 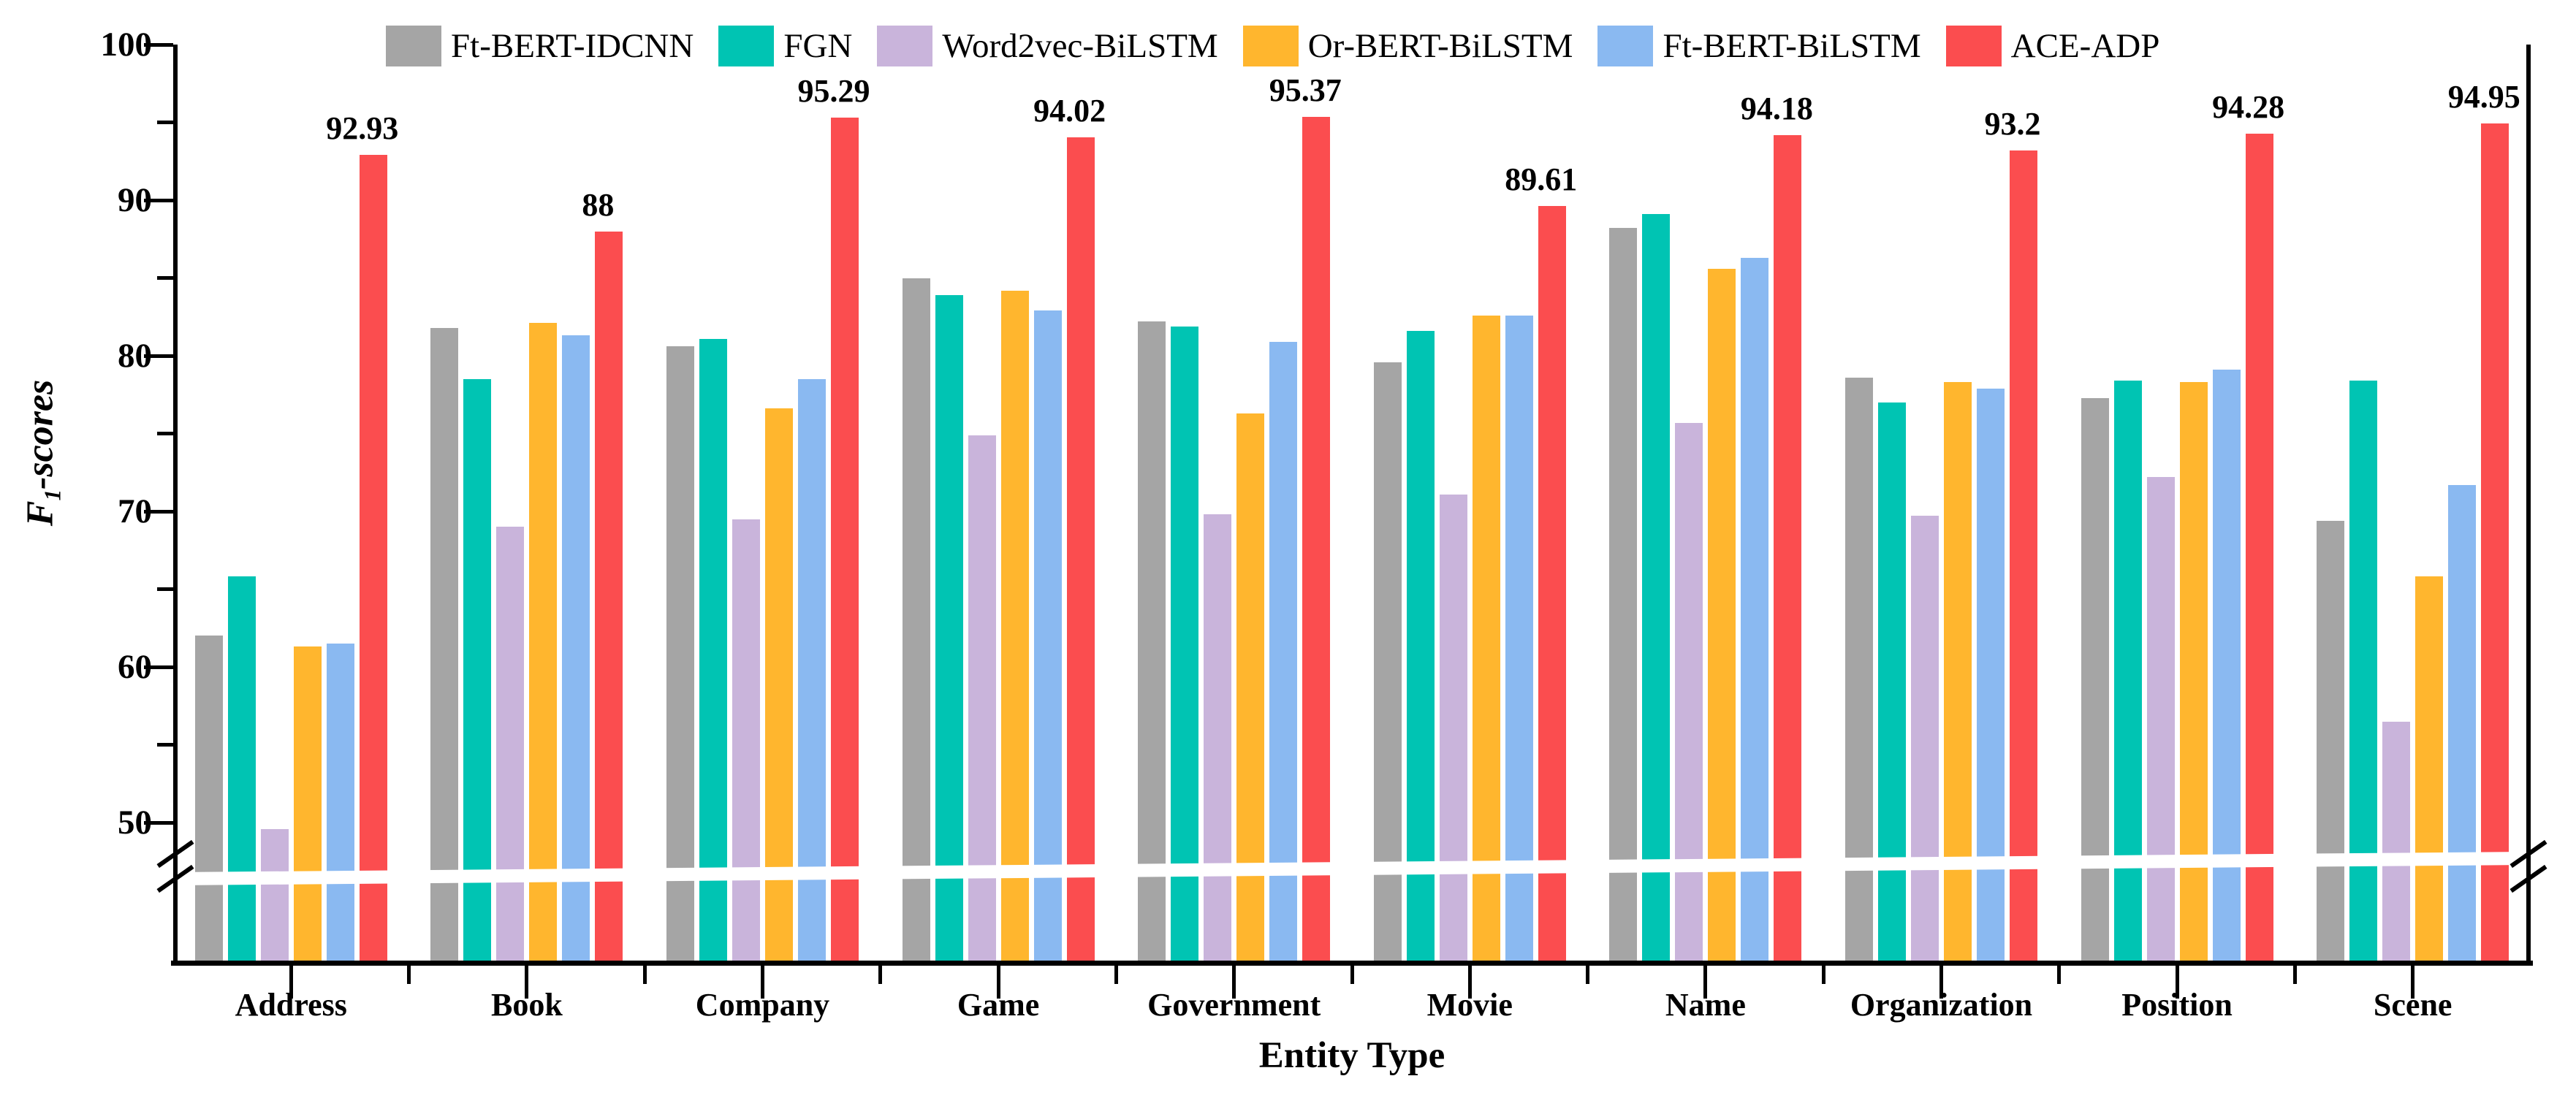 What do you see at coordinates (2095, 679) in the screenshot?
I see `bar-Ft-BERT-IDCNN-Position` at bounding box center [2095, 679].